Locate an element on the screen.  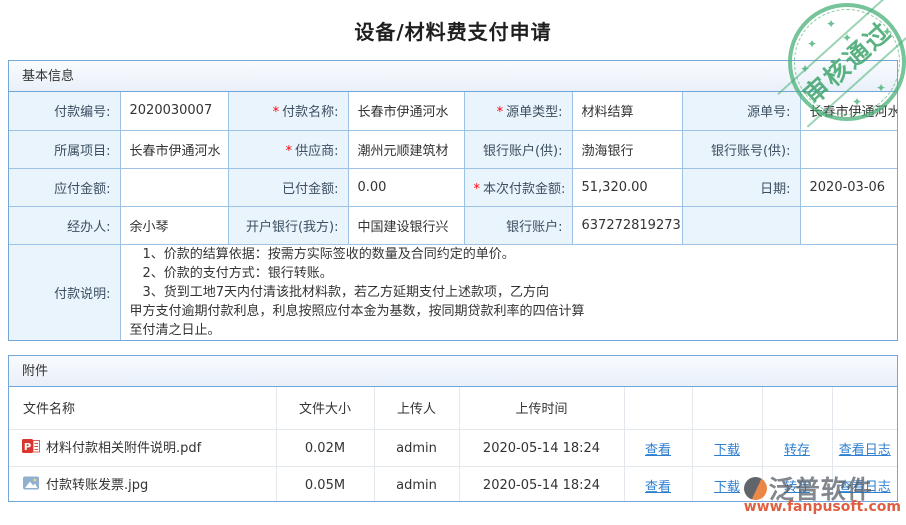
attachments-section-title: 附件 is located at coordinates (453, 371).